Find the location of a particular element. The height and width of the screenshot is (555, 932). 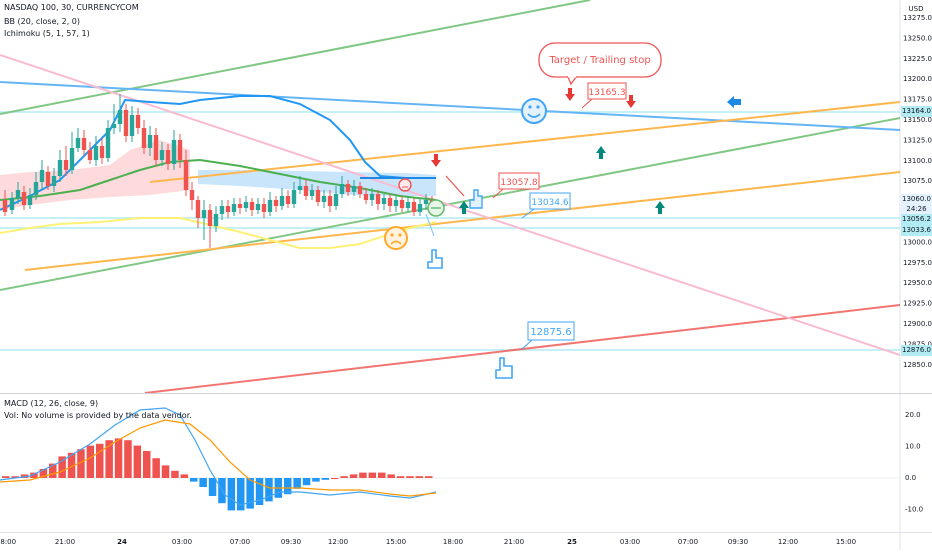

ichimoku-cloud is located at coordinates (317, 183).